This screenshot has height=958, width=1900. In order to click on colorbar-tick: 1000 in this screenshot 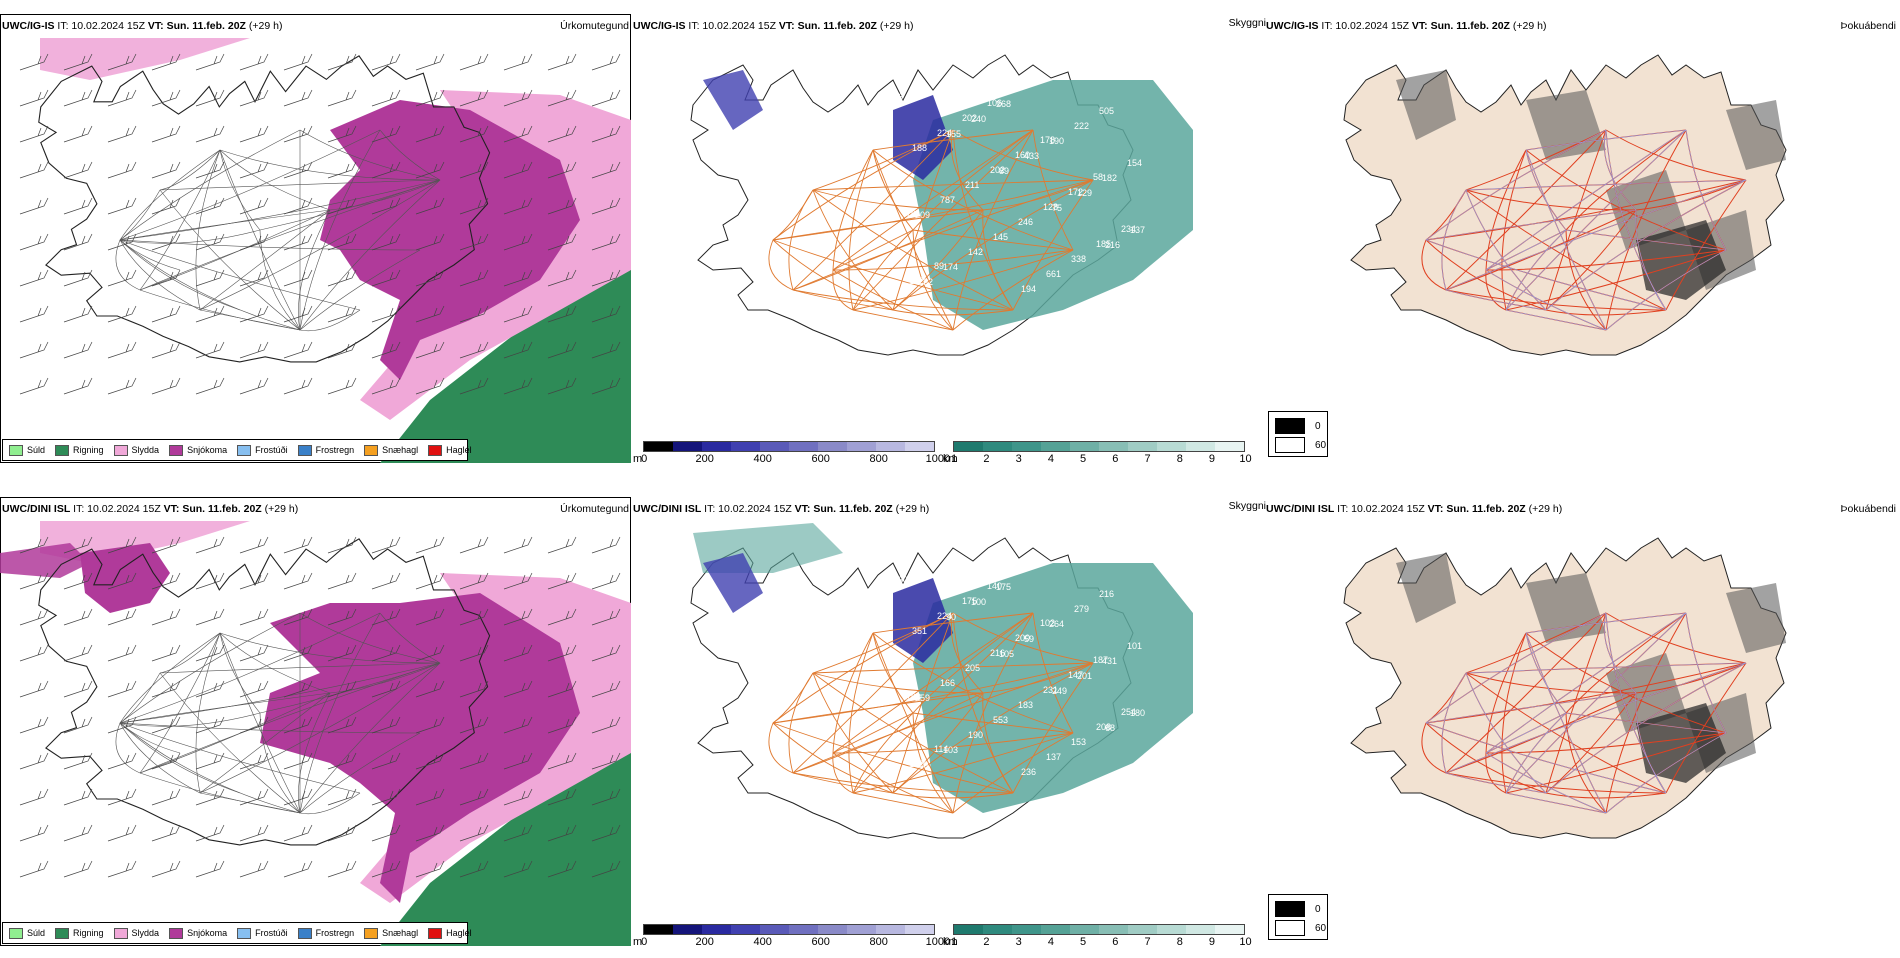, I will do `click(938, 942)`.